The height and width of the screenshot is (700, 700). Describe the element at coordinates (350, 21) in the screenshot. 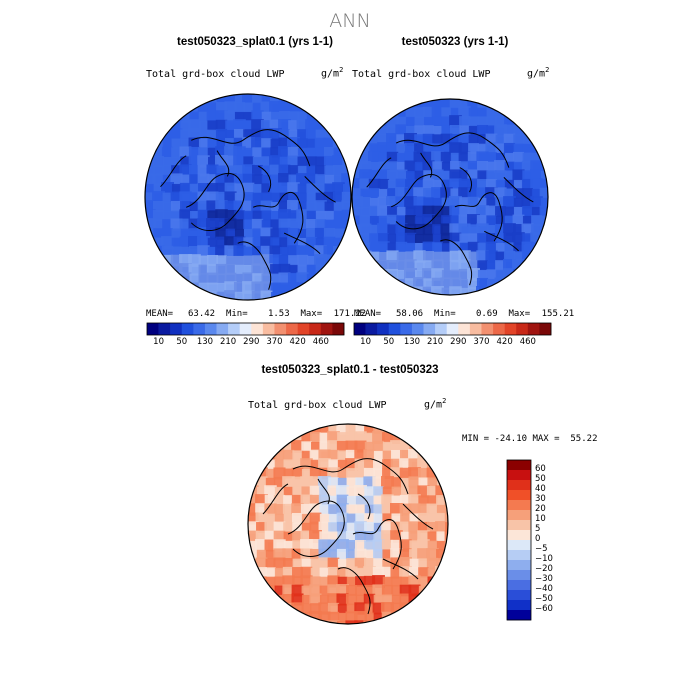

I see `figure-title: ANN` at that location.